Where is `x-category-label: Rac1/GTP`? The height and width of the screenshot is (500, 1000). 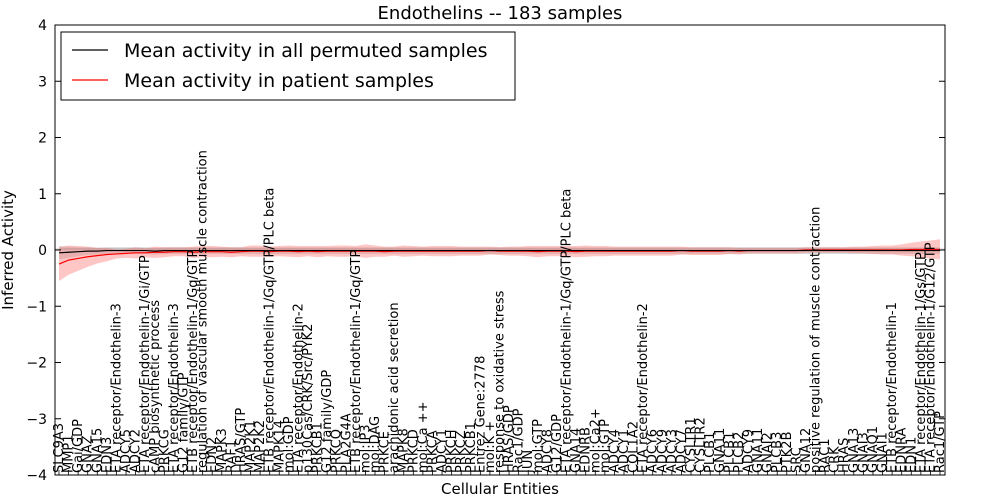 x-category-label: Rac1/GTP is located at coordinates (940, 442).